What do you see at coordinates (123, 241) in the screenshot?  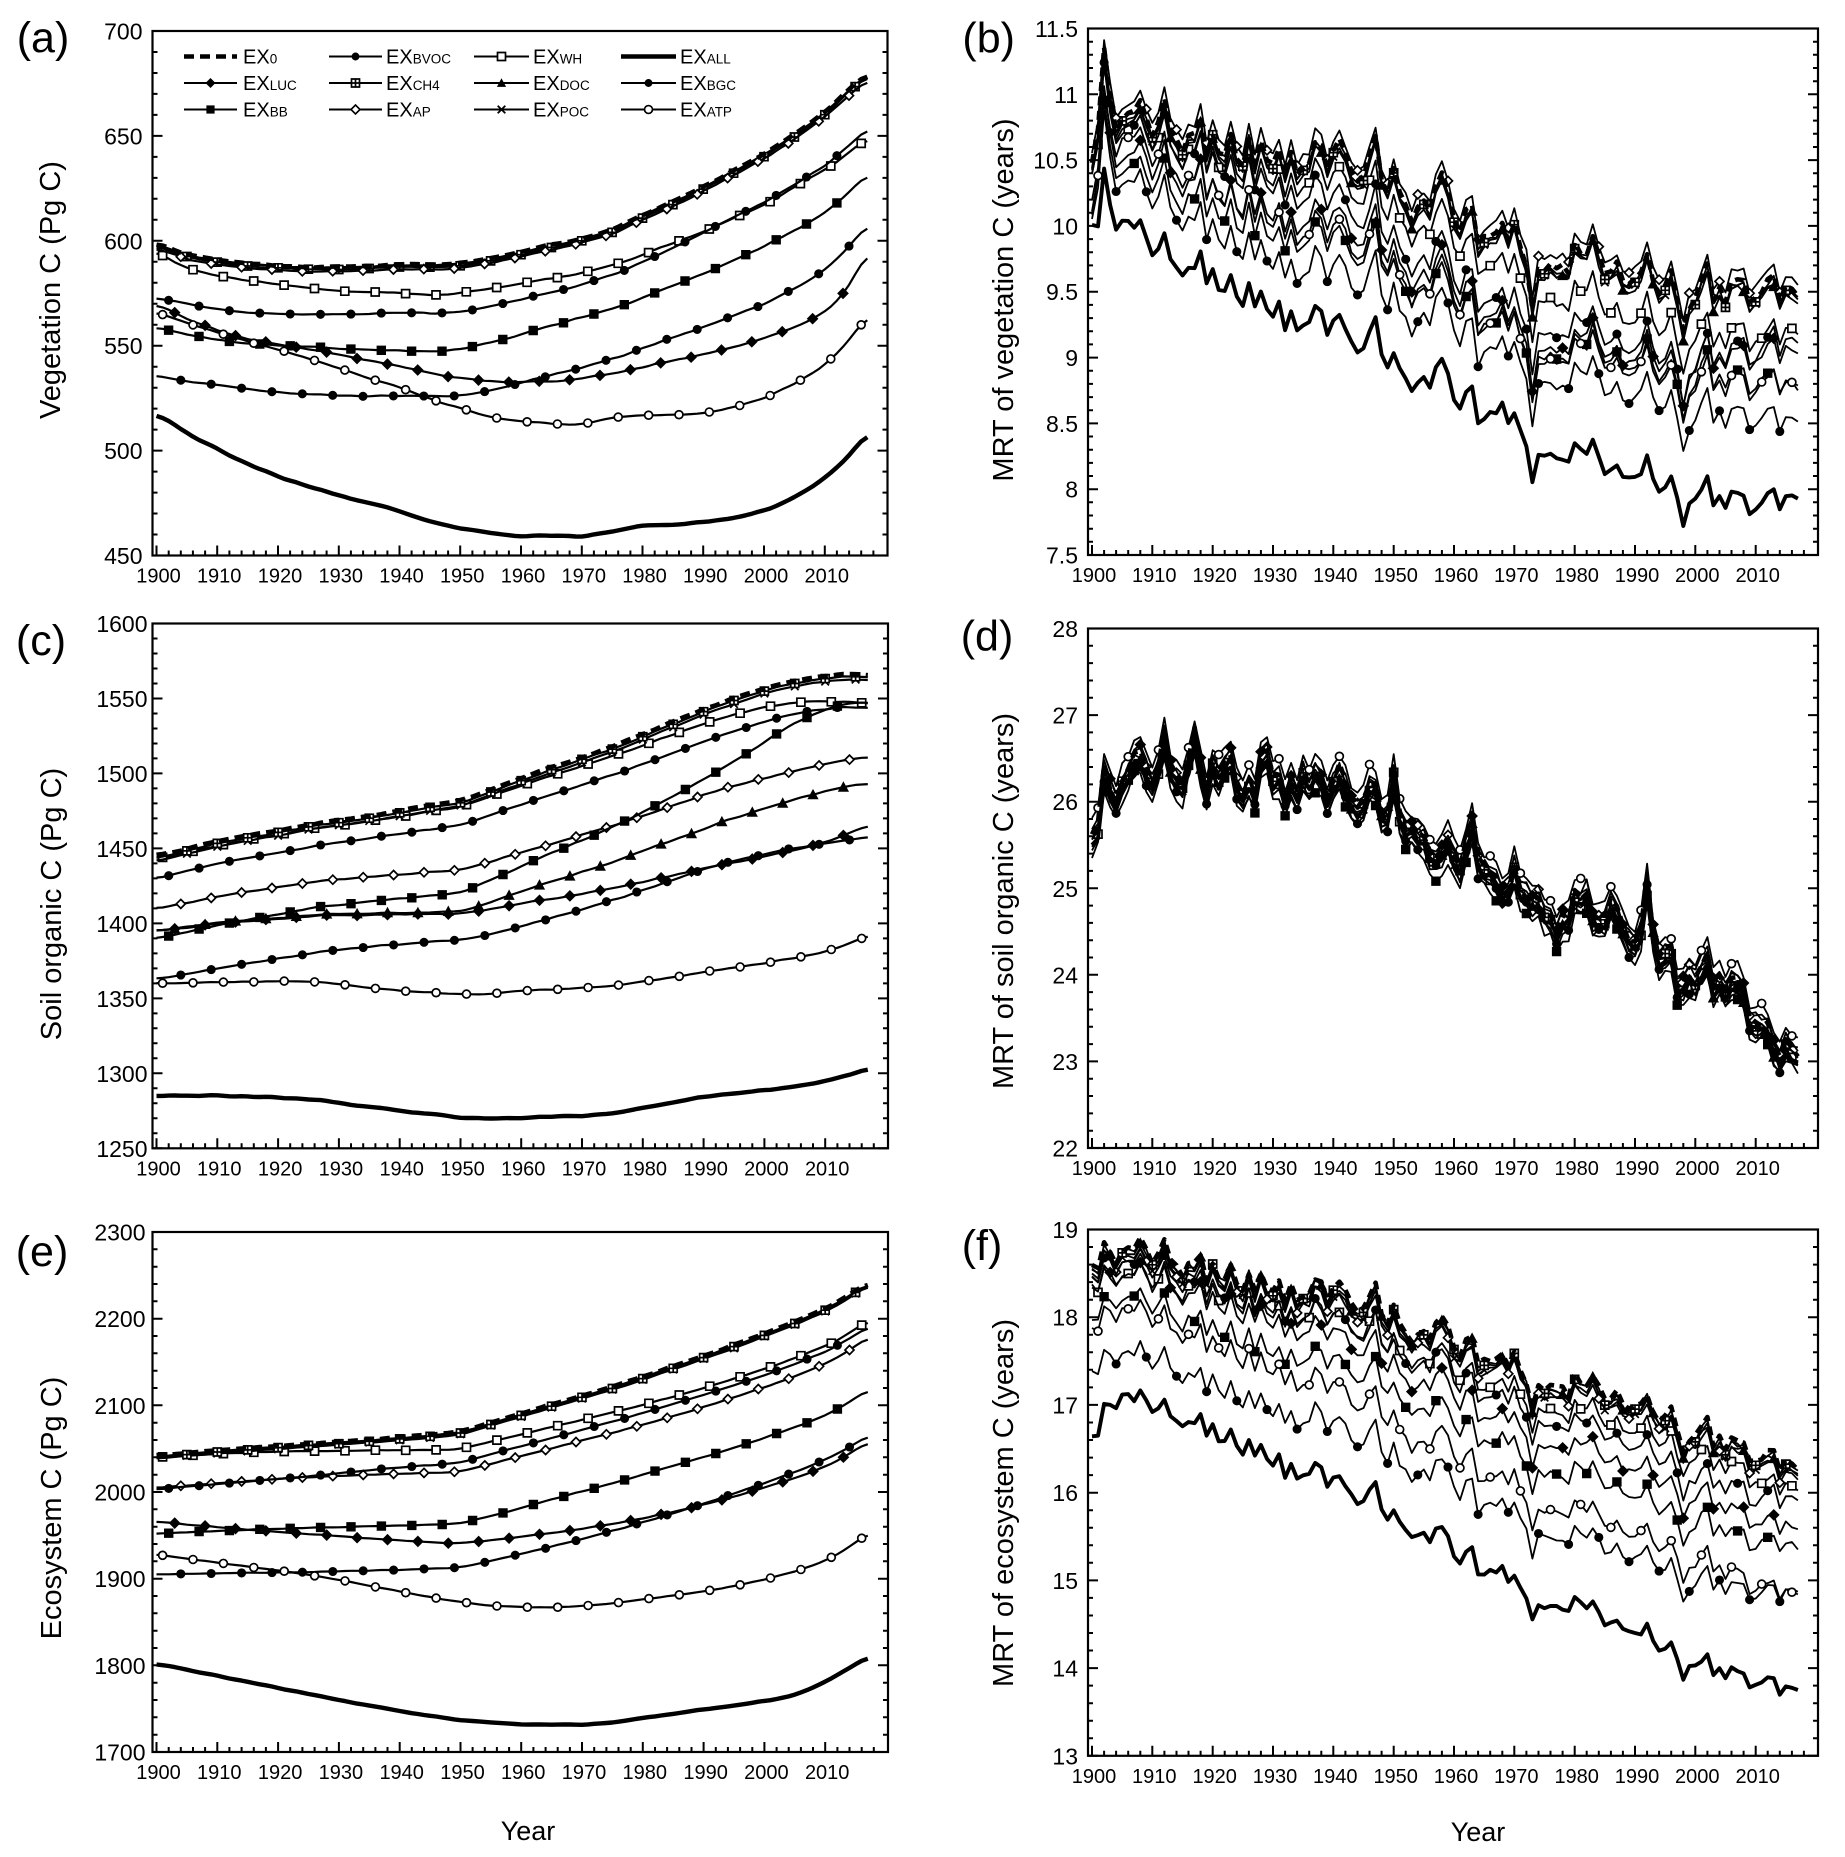 I see `svg-text: 600` at bounding box center [123, 241].